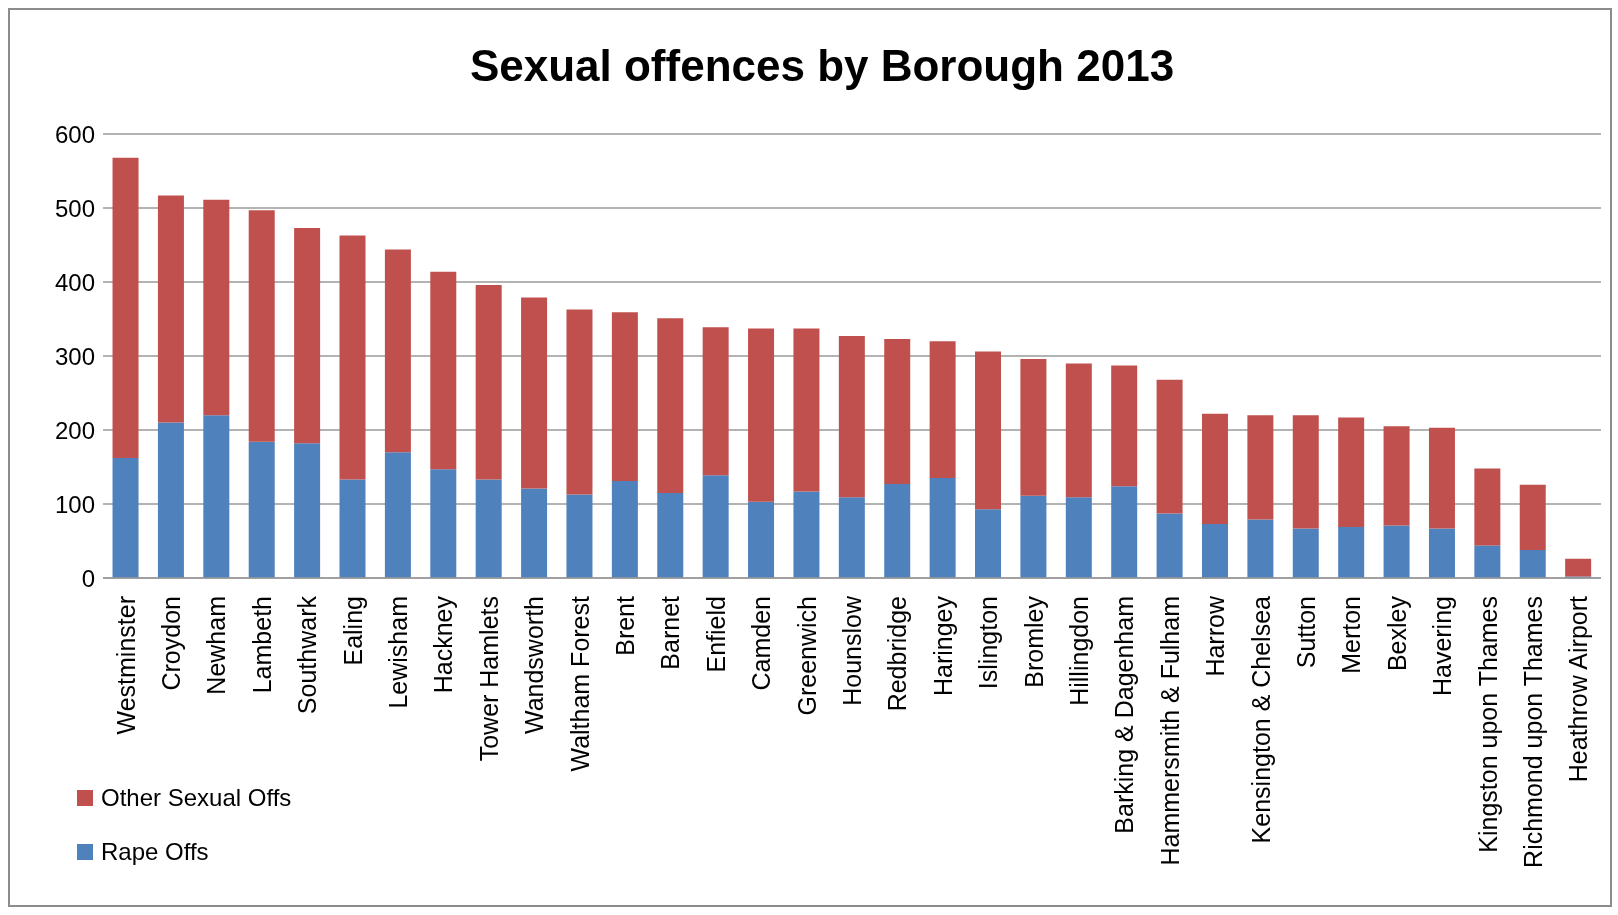 Image resolution: width=1618 pixels, height=915 pixels. I want to click on x-tick-label: Merton, so click(1351, 635).